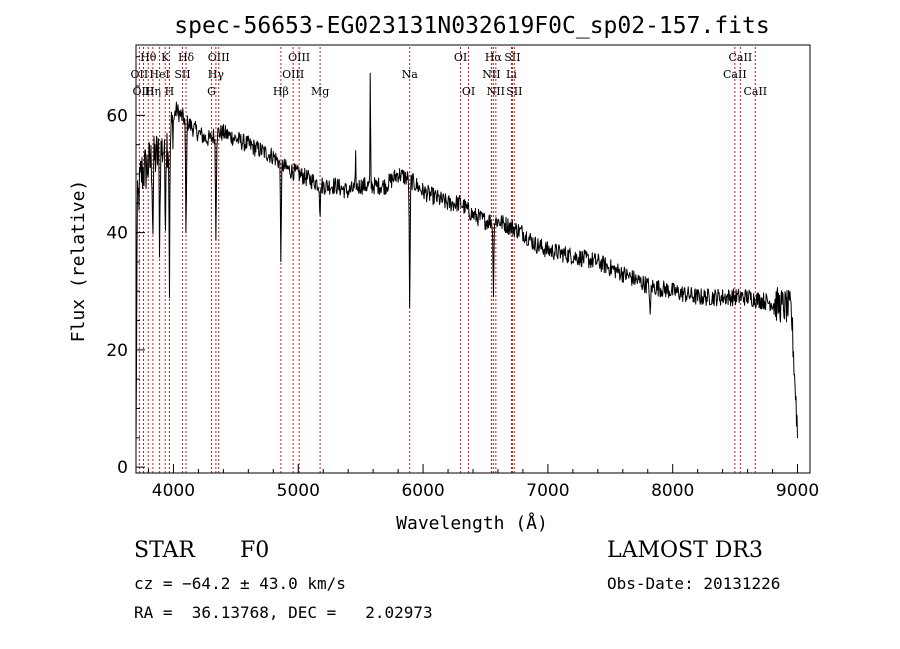  Describe the element at coordinates (672, 491) in the screenshot. I see `x-tick-label: 8000` at that location.